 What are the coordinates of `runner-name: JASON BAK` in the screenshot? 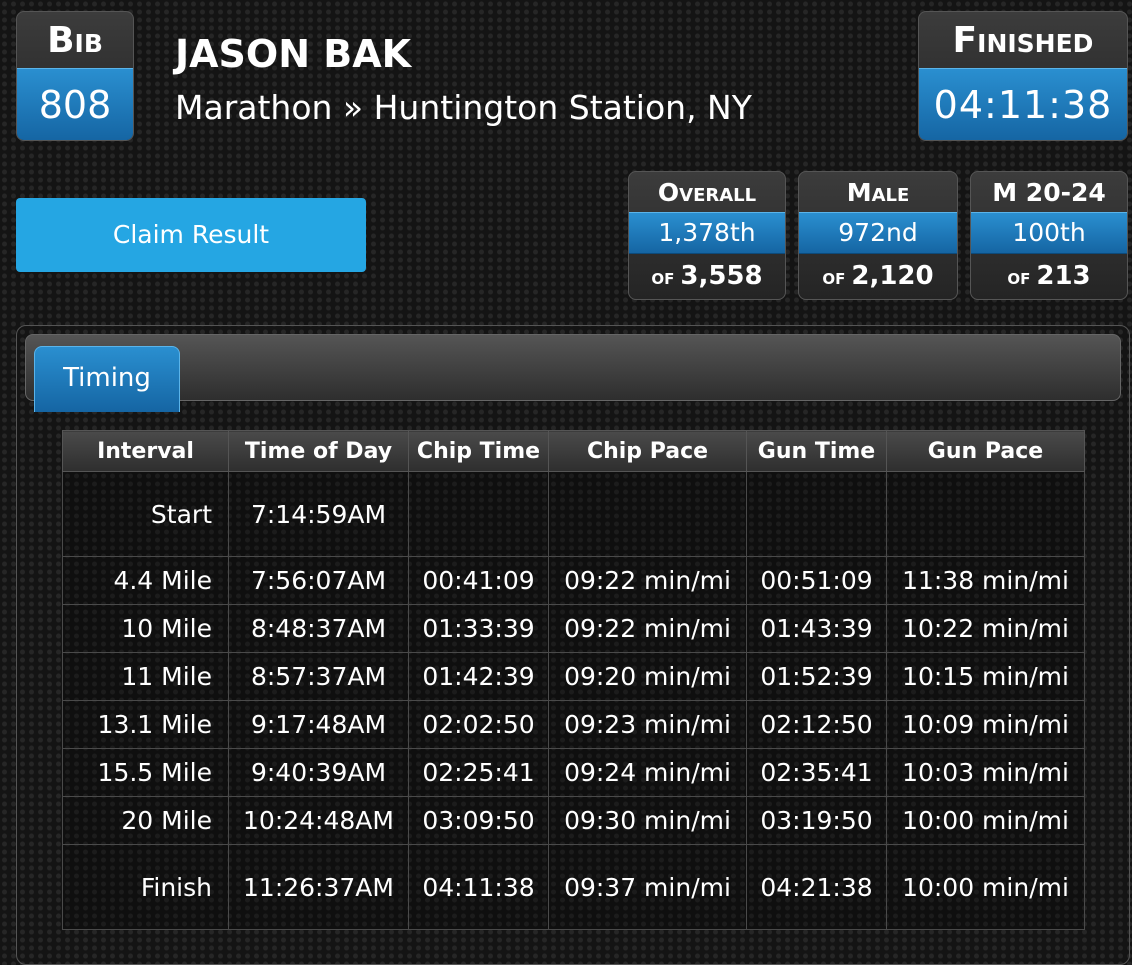 It's located at (293, 54).